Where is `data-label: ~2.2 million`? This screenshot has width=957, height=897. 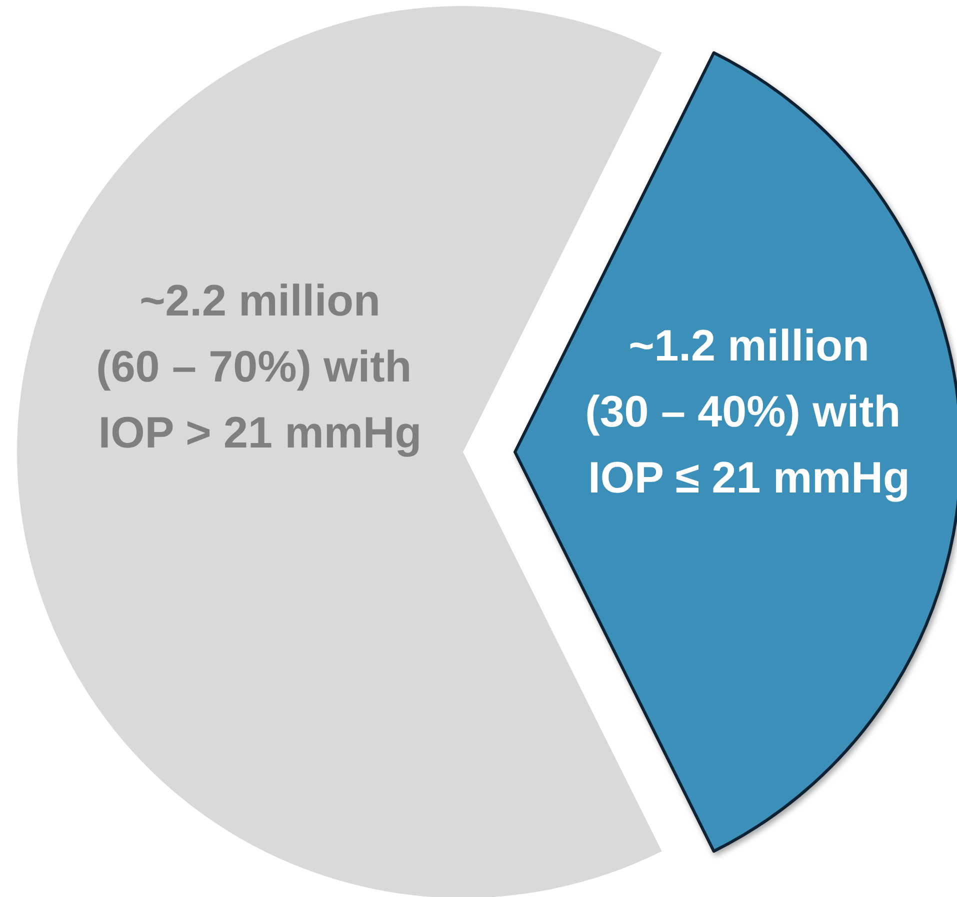 data-label: ~2.2 million is located at coordinates (260, 301).